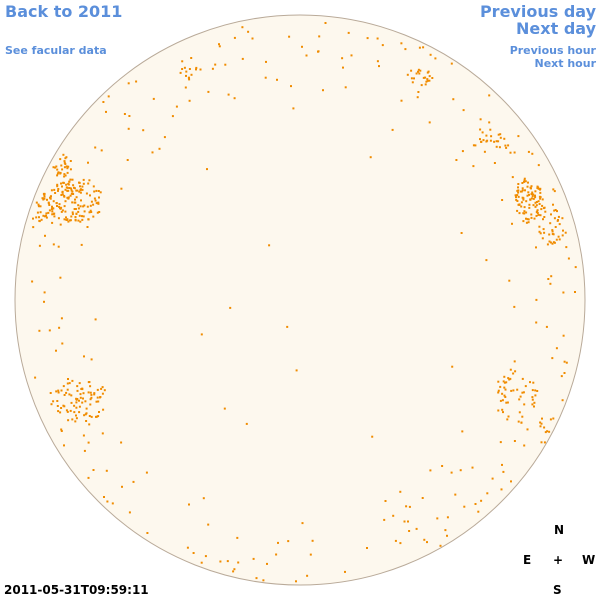 Image resolution: width=600 pixels, height=600 pixels. I want to click on compass-north-label: N, so click(559, 530).